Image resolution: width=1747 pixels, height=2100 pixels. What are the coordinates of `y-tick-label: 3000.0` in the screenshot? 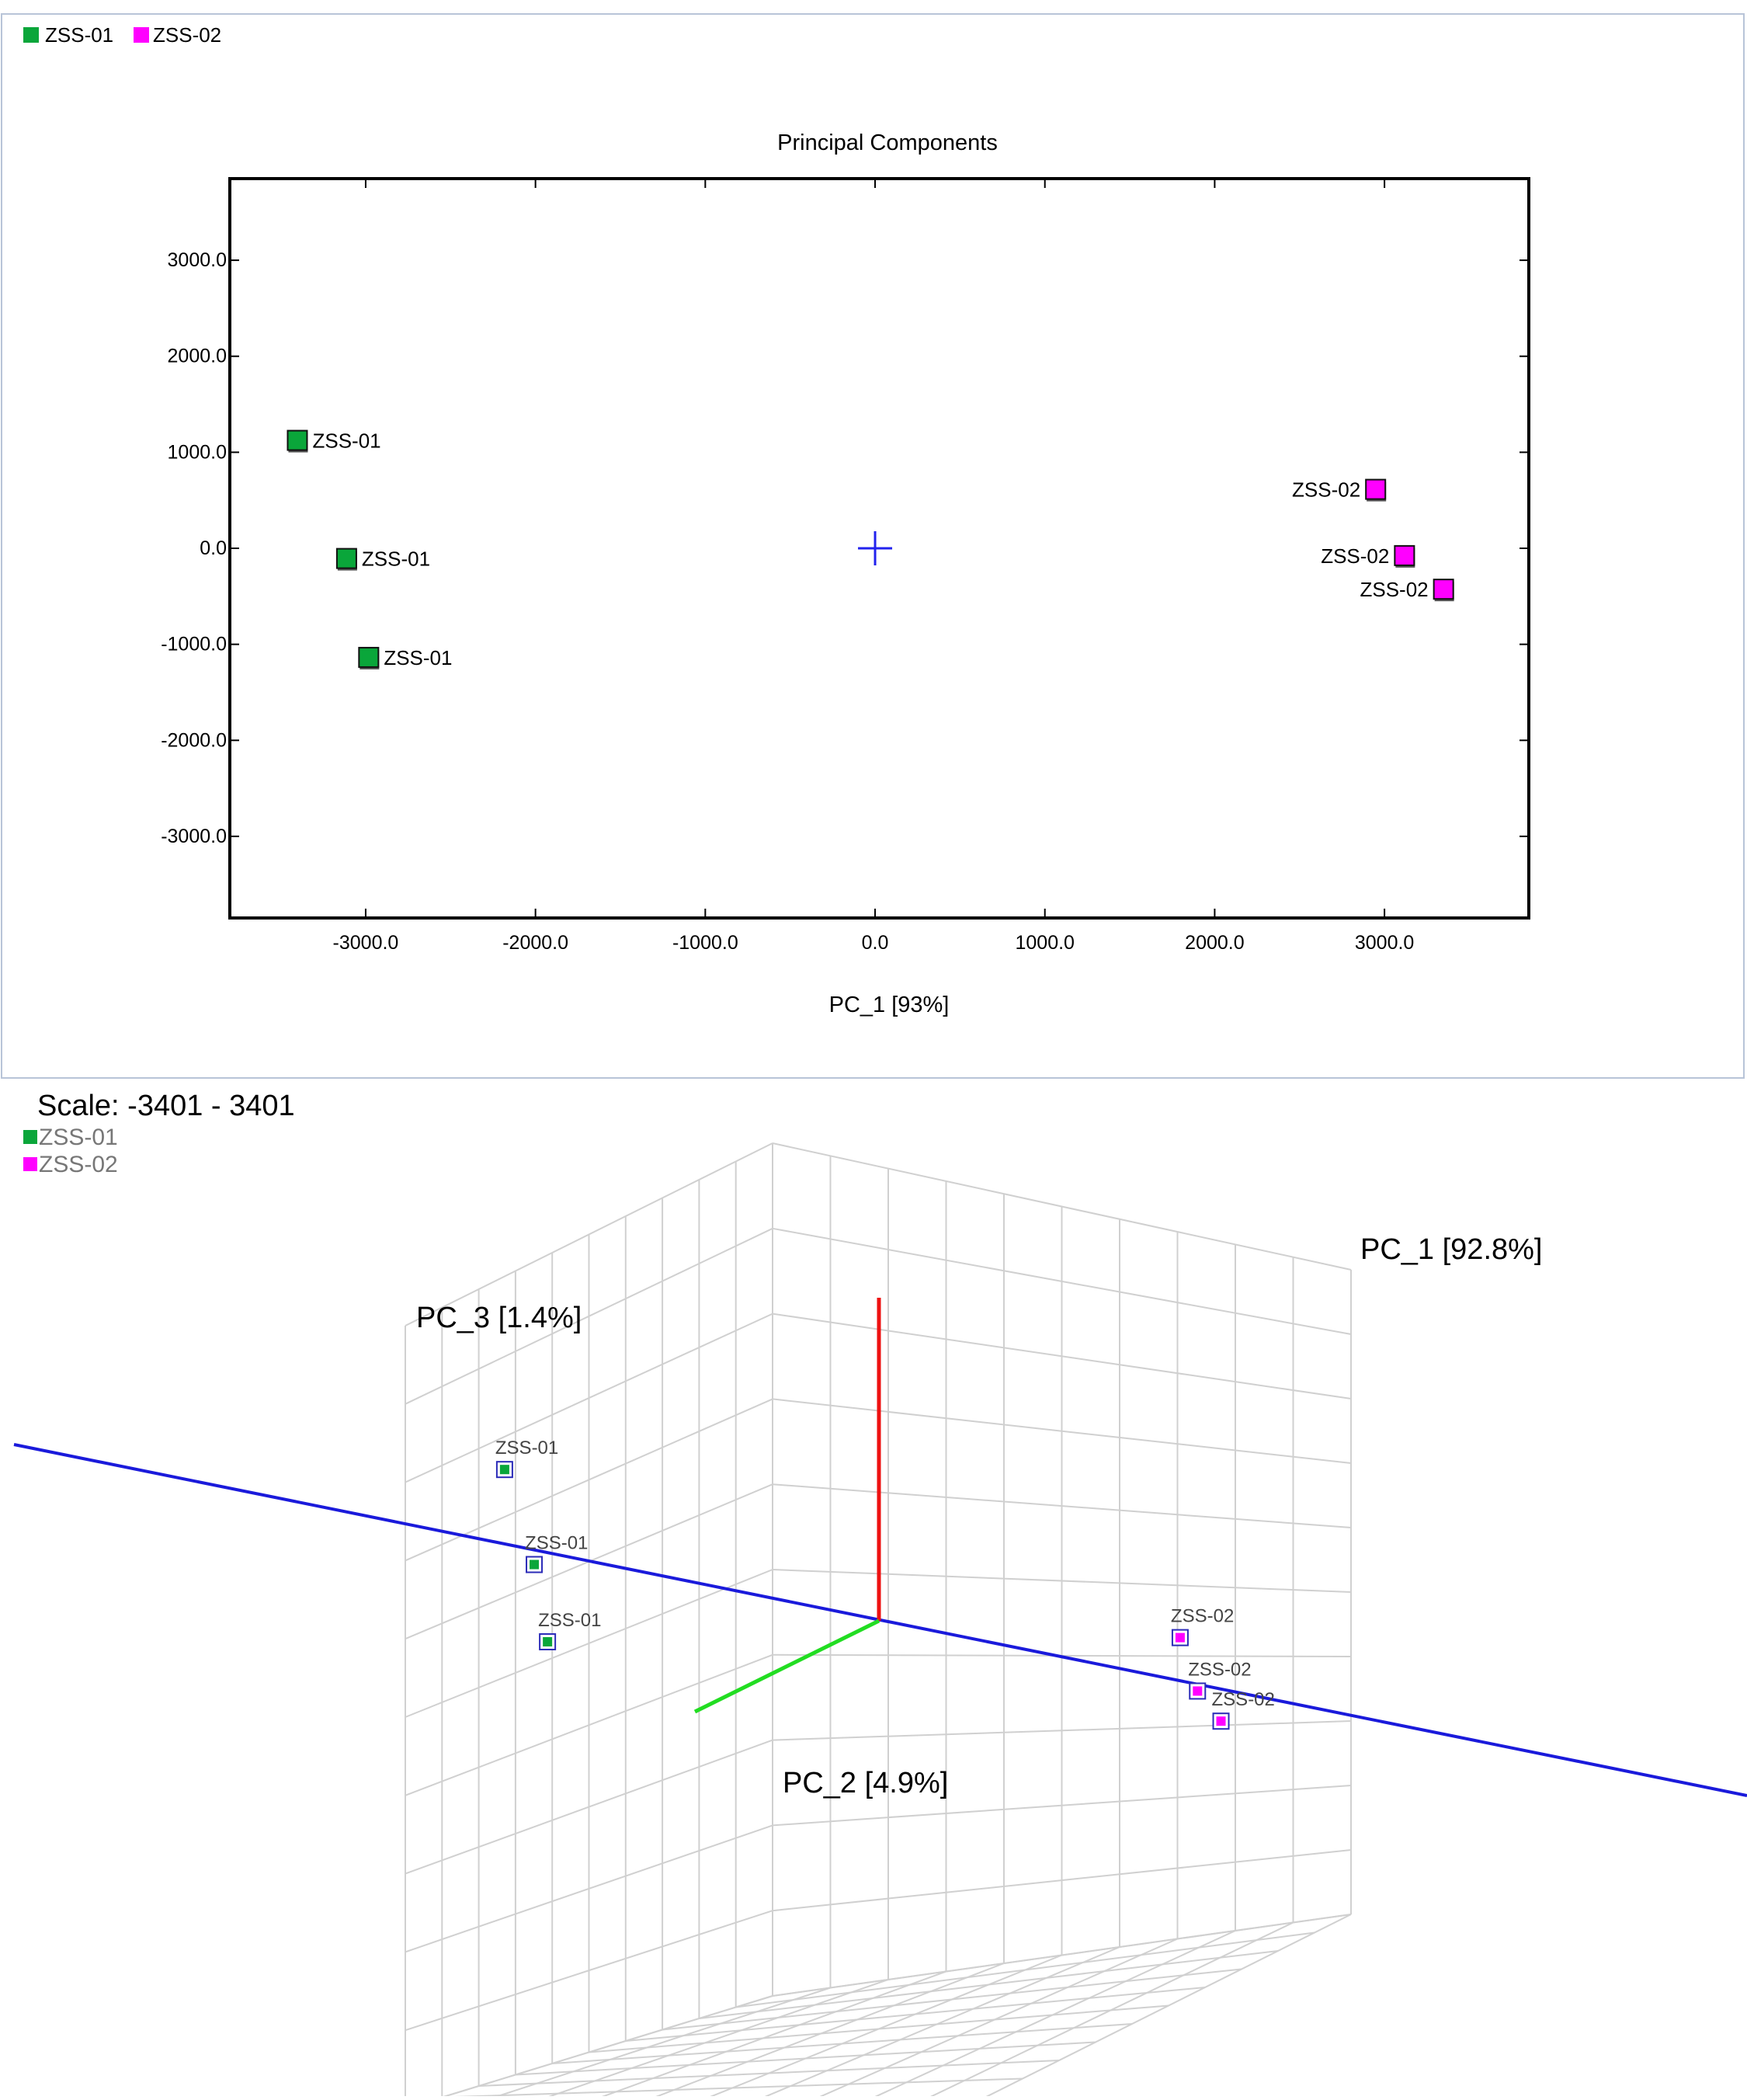 It's located at (198, 260).